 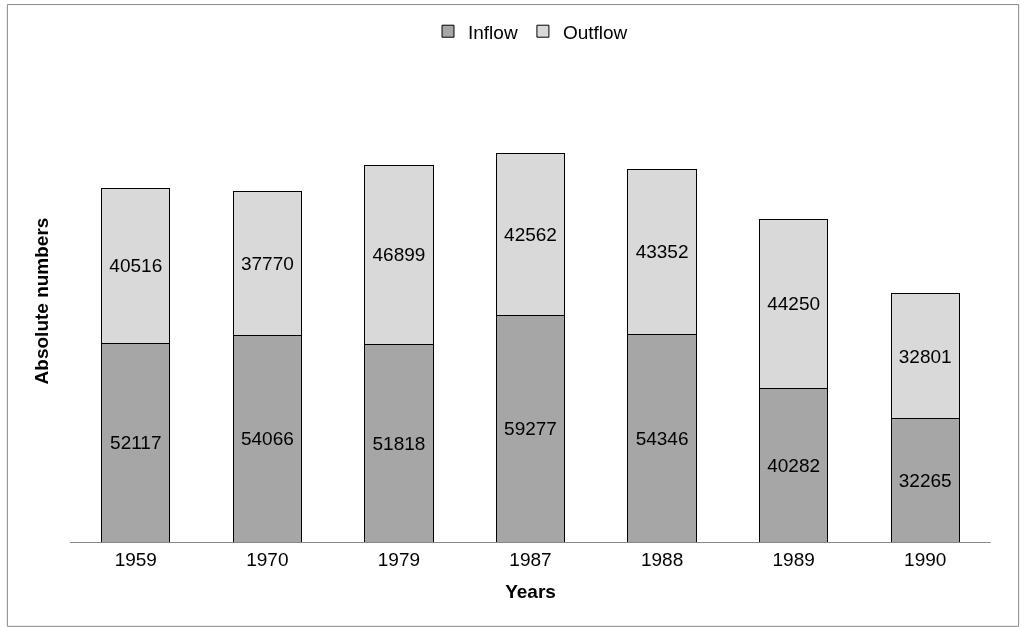 What do you see at coordinates (267, 264) in the screenshot?
I see `data-label: 37770` at bounding box center [267, 264].